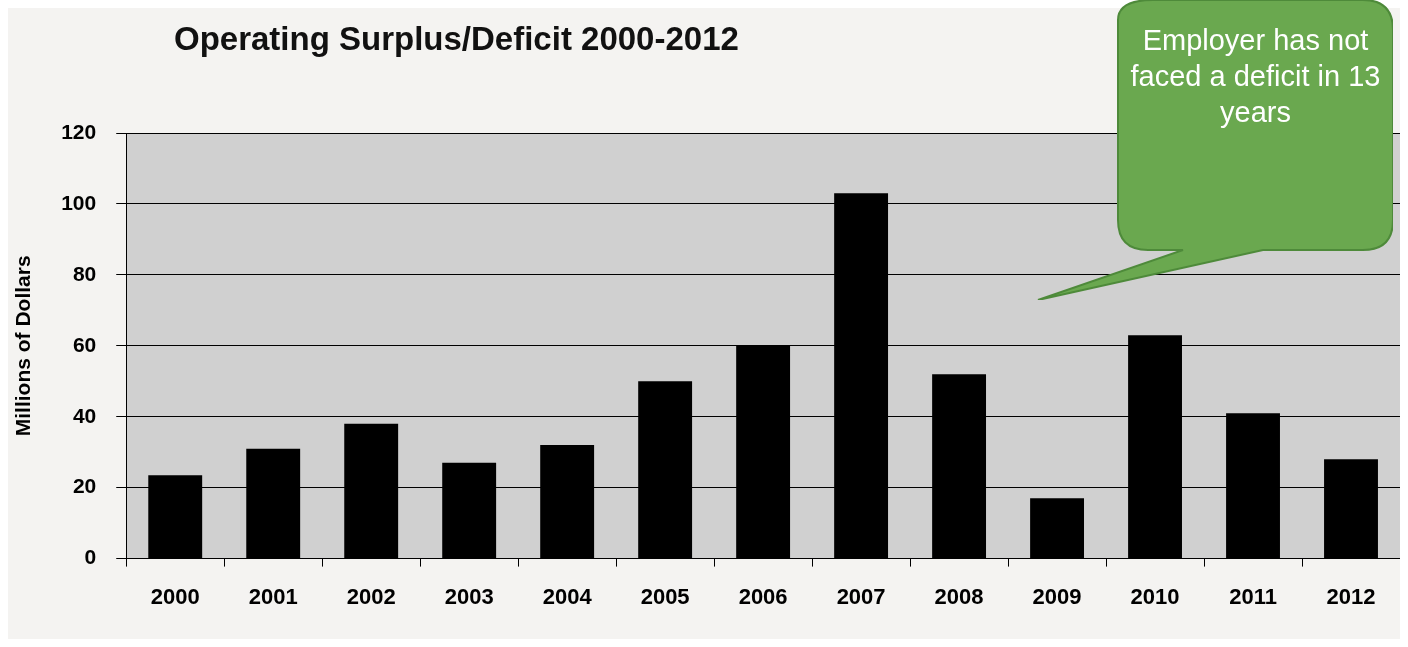 The width and height of the screenshot is (1408, 647). What do you see at coordinates (1155, 596) in the screenshot?
I see `x-tick-label: 2010` at bounding box center [1155, 596].